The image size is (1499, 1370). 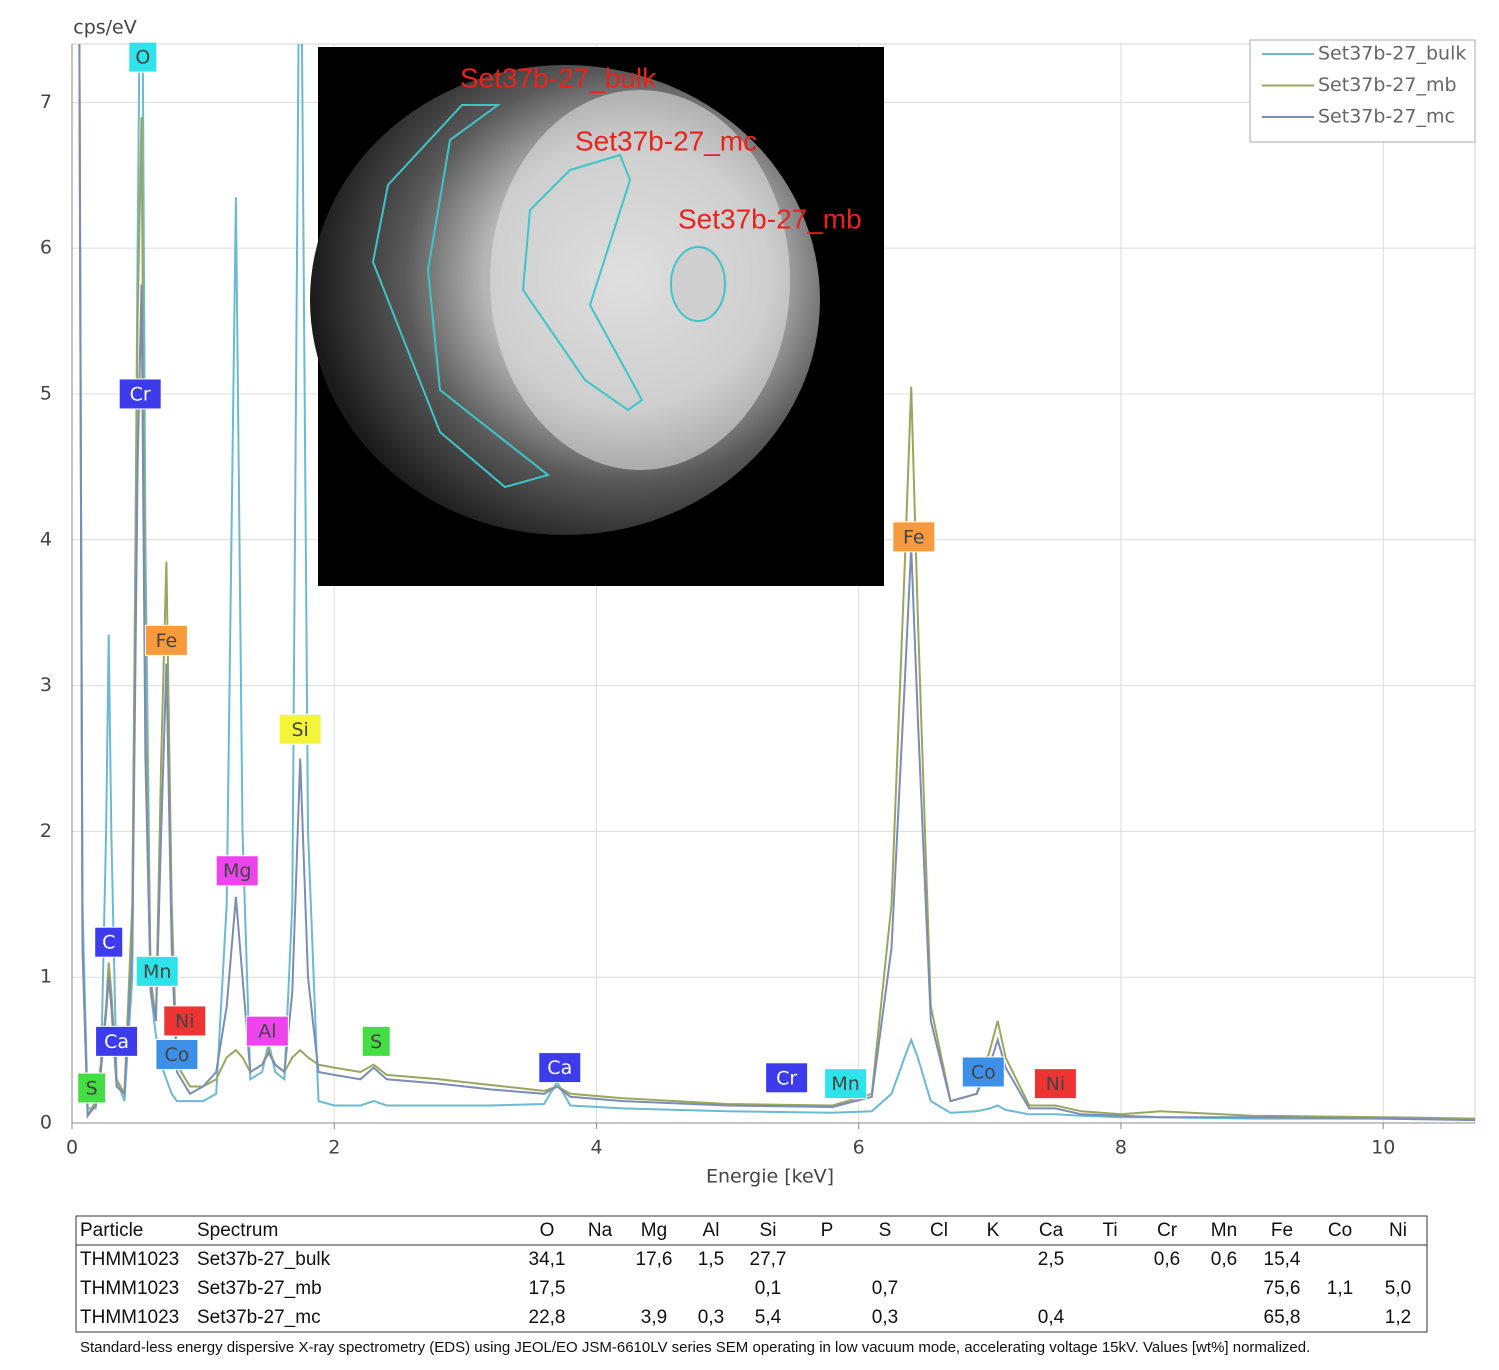 What do you see at coordinates (461, 296) in the screenshot?
I see `region-bulk` at bounding box center [461, 296].